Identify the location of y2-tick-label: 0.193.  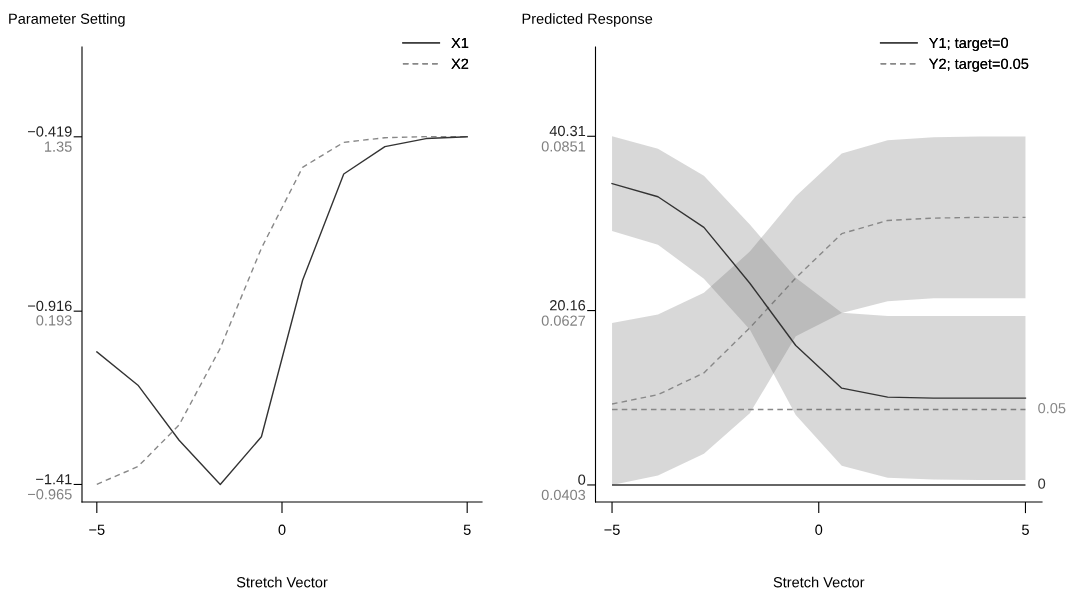
(54, 320).